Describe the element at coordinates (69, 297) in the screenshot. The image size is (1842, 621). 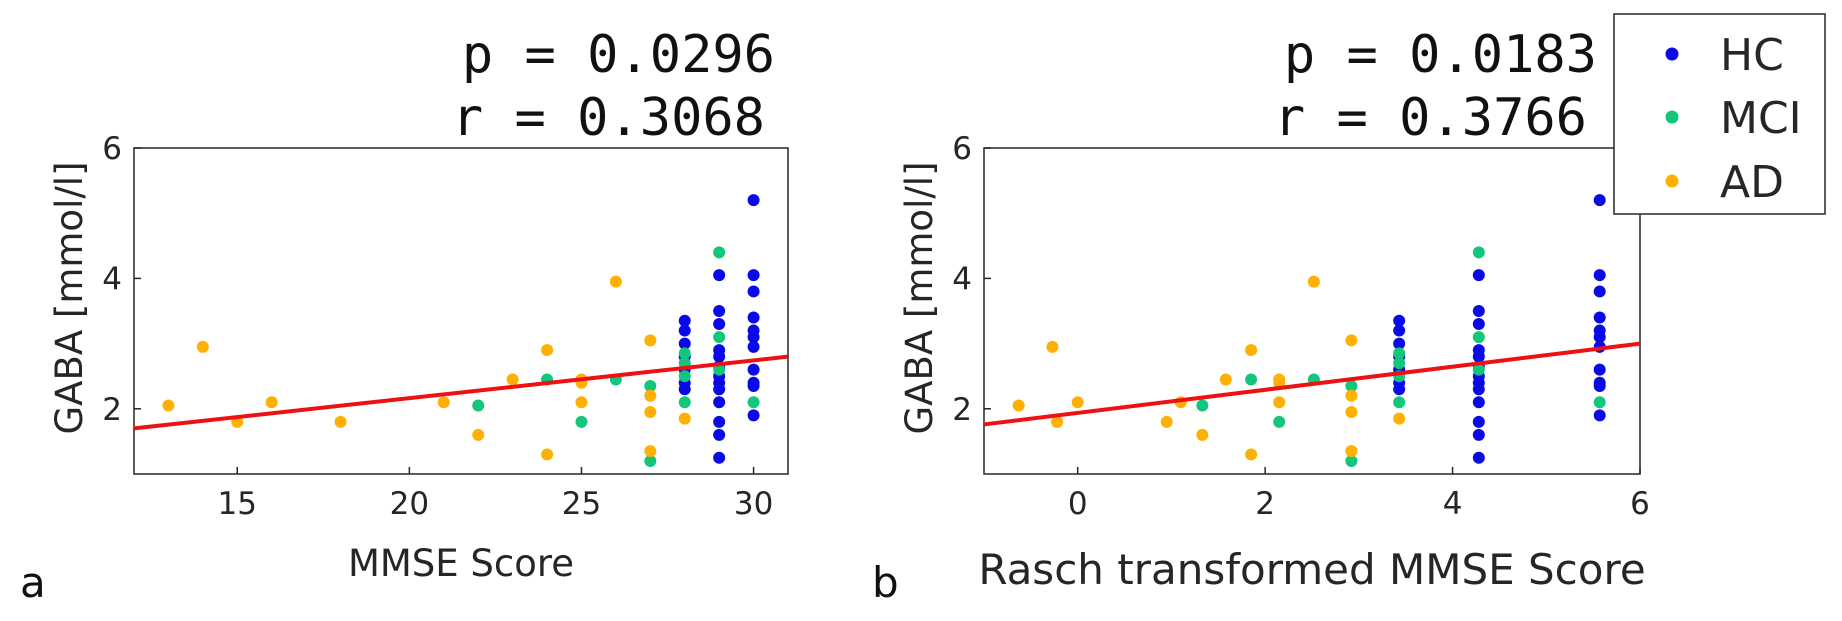
I see `panel-a-y-axis-label: GABA [mmol/l]` at that location.